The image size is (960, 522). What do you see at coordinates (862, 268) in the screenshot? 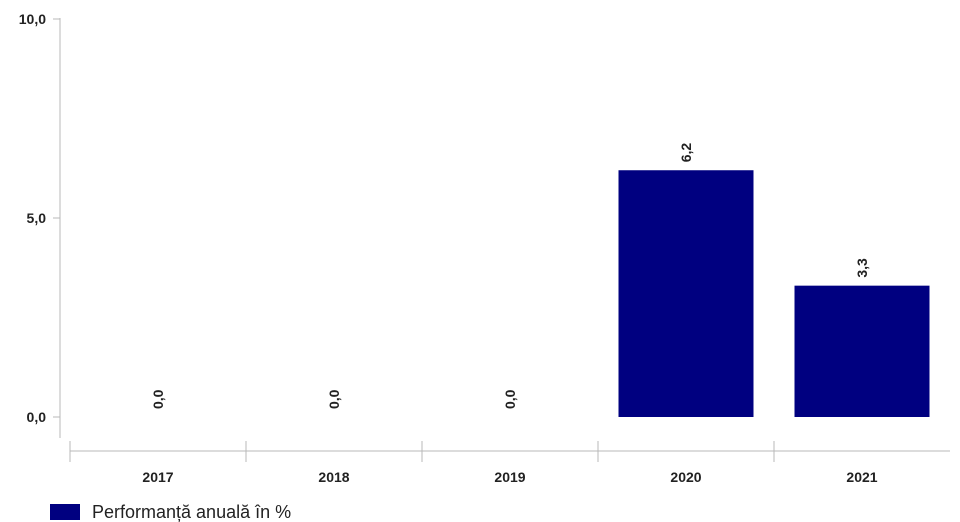
I see `data-label: 3,3` at bounding box center [862, 268].